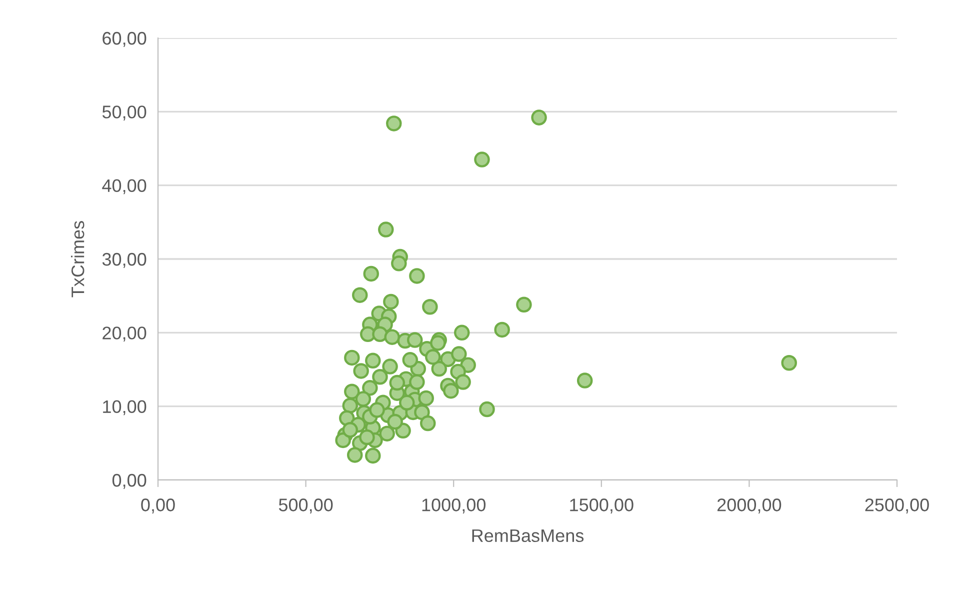 This screenshot has width=955, height=590. I want to click on y-tick-label: 40,00, so click(124, 186).